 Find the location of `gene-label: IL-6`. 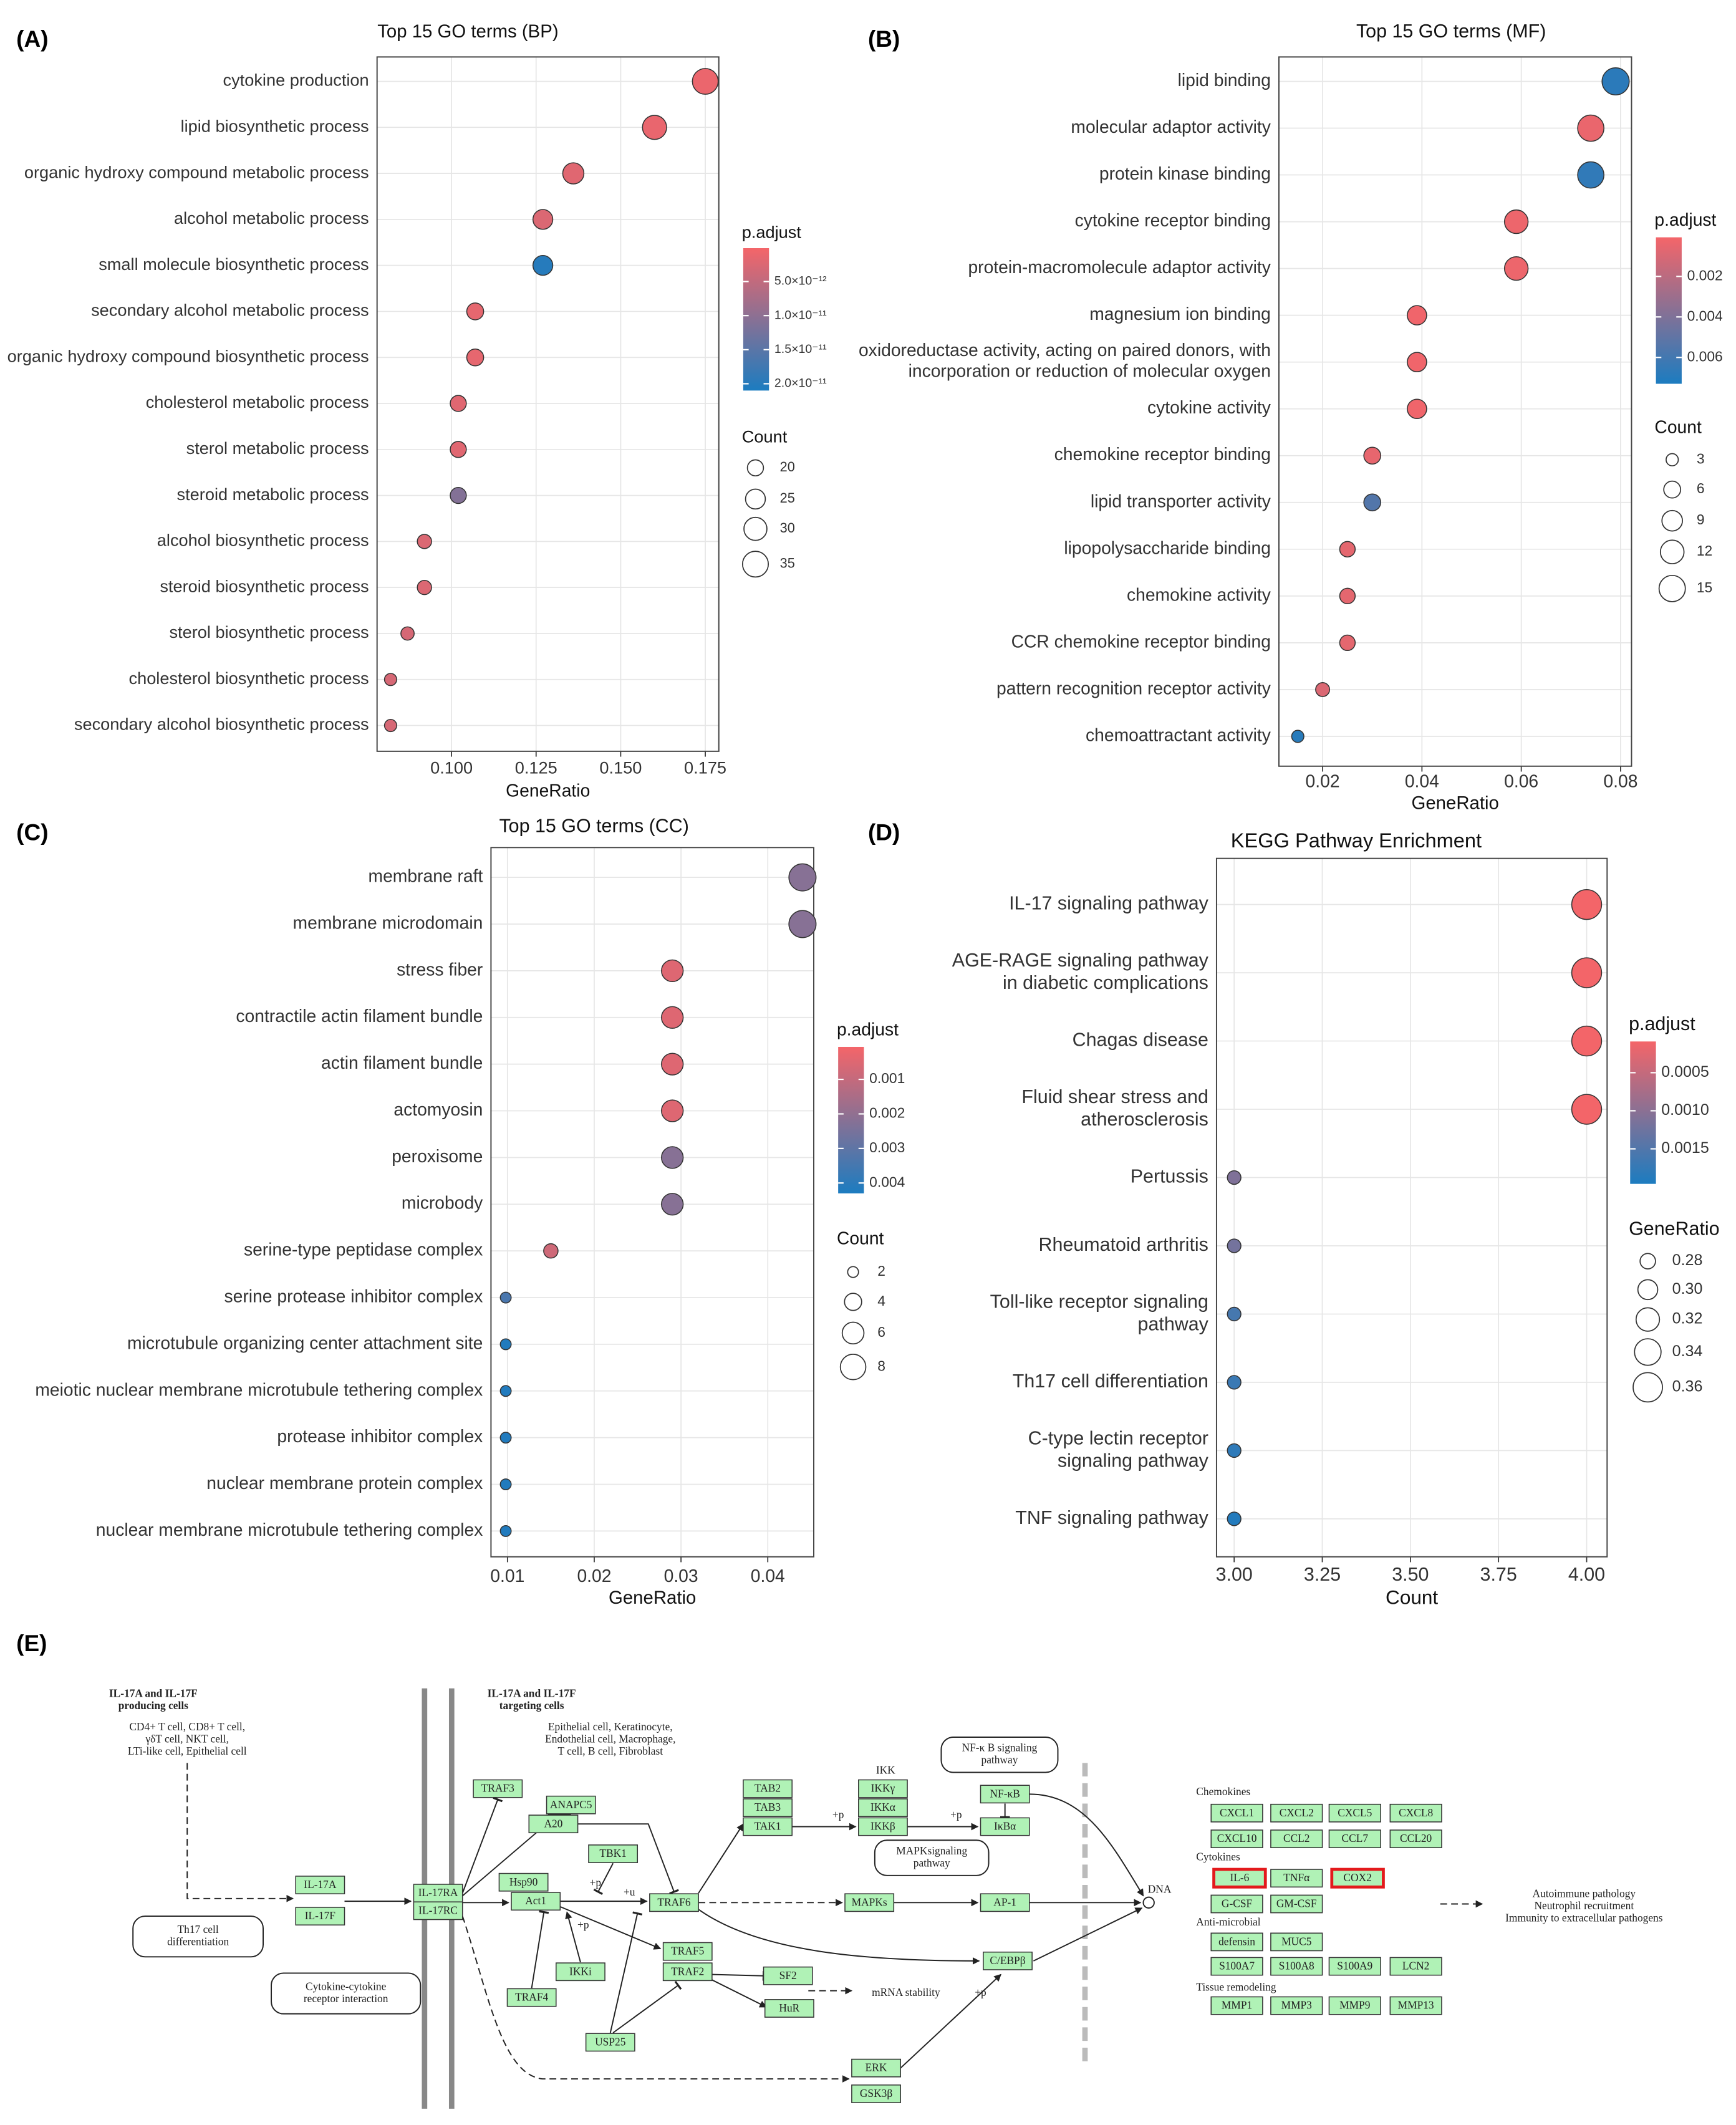

gene-label: IL-6 is located at coordinates (1239, 1878).